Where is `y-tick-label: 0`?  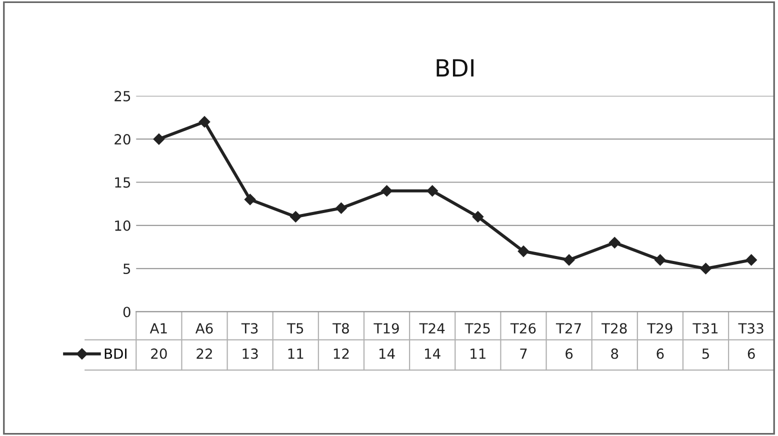 y-tick-label: 0 is located at coordinates (126, 312).